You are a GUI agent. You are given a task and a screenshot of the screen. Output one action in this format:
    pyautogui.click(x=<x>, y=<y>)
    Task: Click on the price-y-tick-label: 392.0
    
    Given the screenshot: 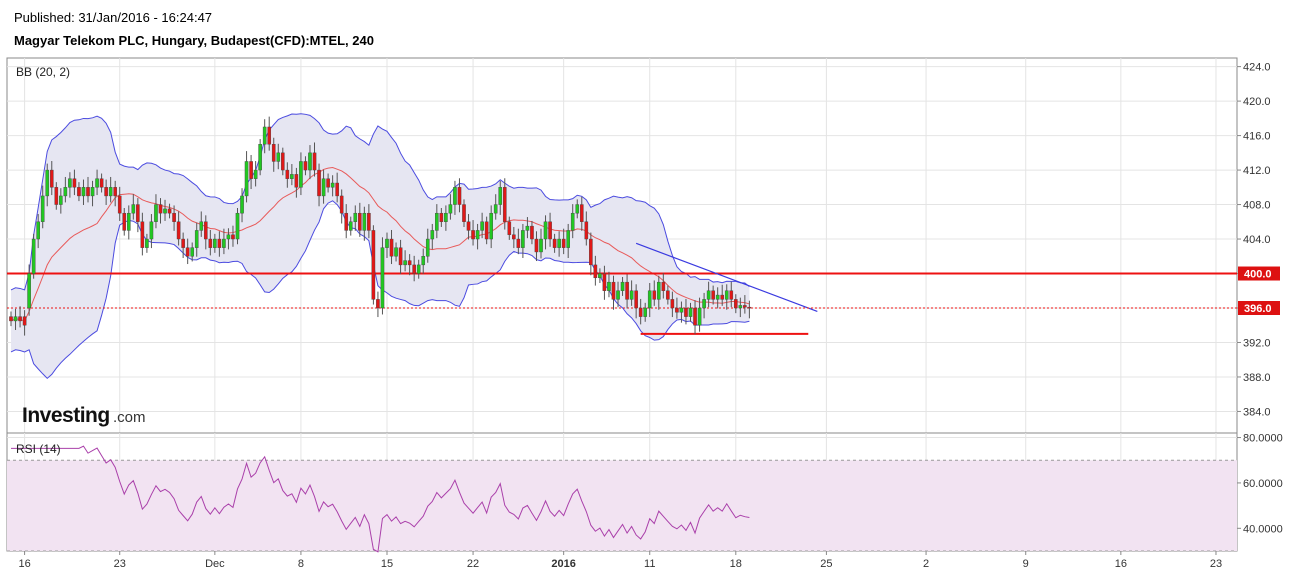 What is the action you would take?
    pyautogui.click(x=1257, y=343)
    